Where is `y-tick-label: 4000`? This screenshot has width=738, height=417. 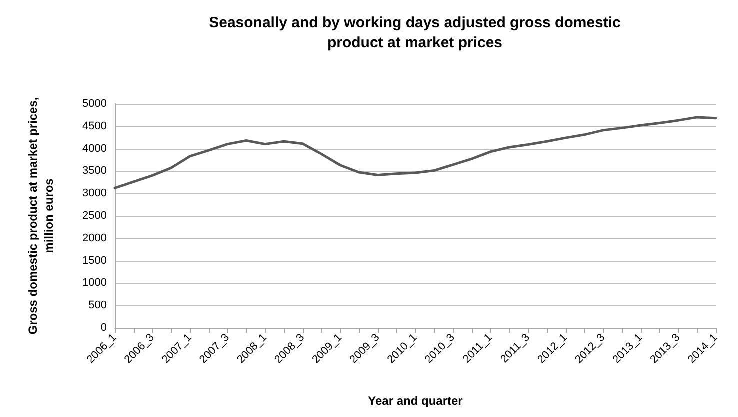 y-tick-label: 4000 is located at coordinates (94, 148).